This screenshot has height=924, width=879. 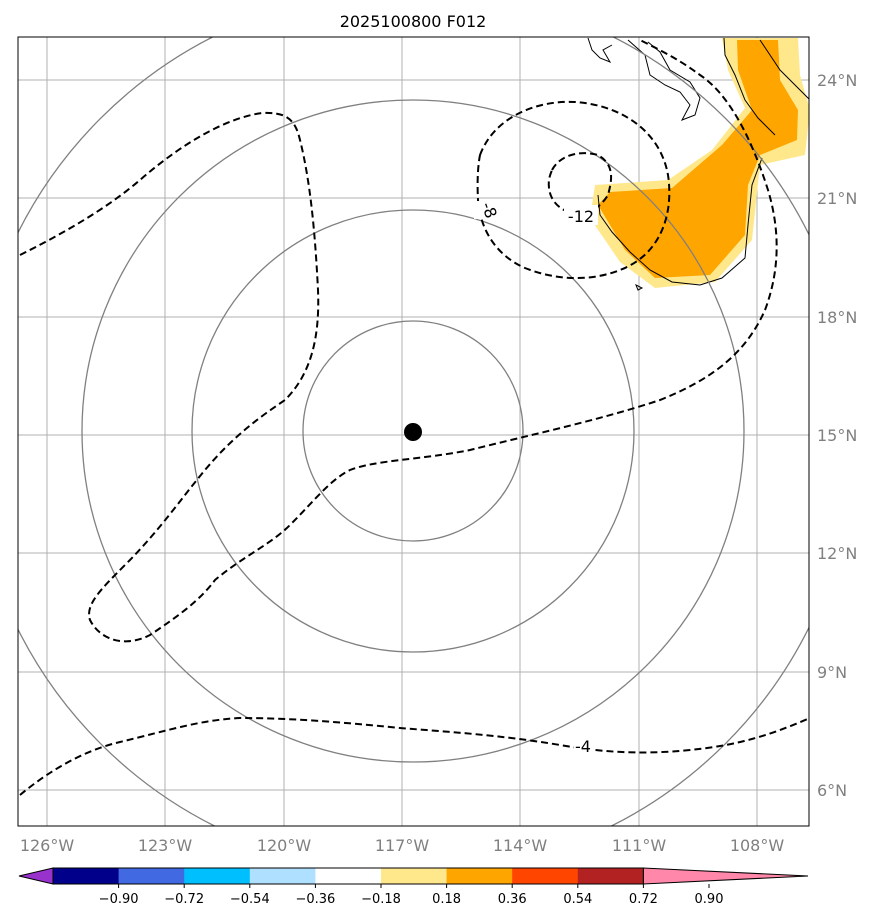 What do you see at coordinates (284, 845) in the screenshot?
I see `lon-label: 120°W` at bounding box center [284, 845].